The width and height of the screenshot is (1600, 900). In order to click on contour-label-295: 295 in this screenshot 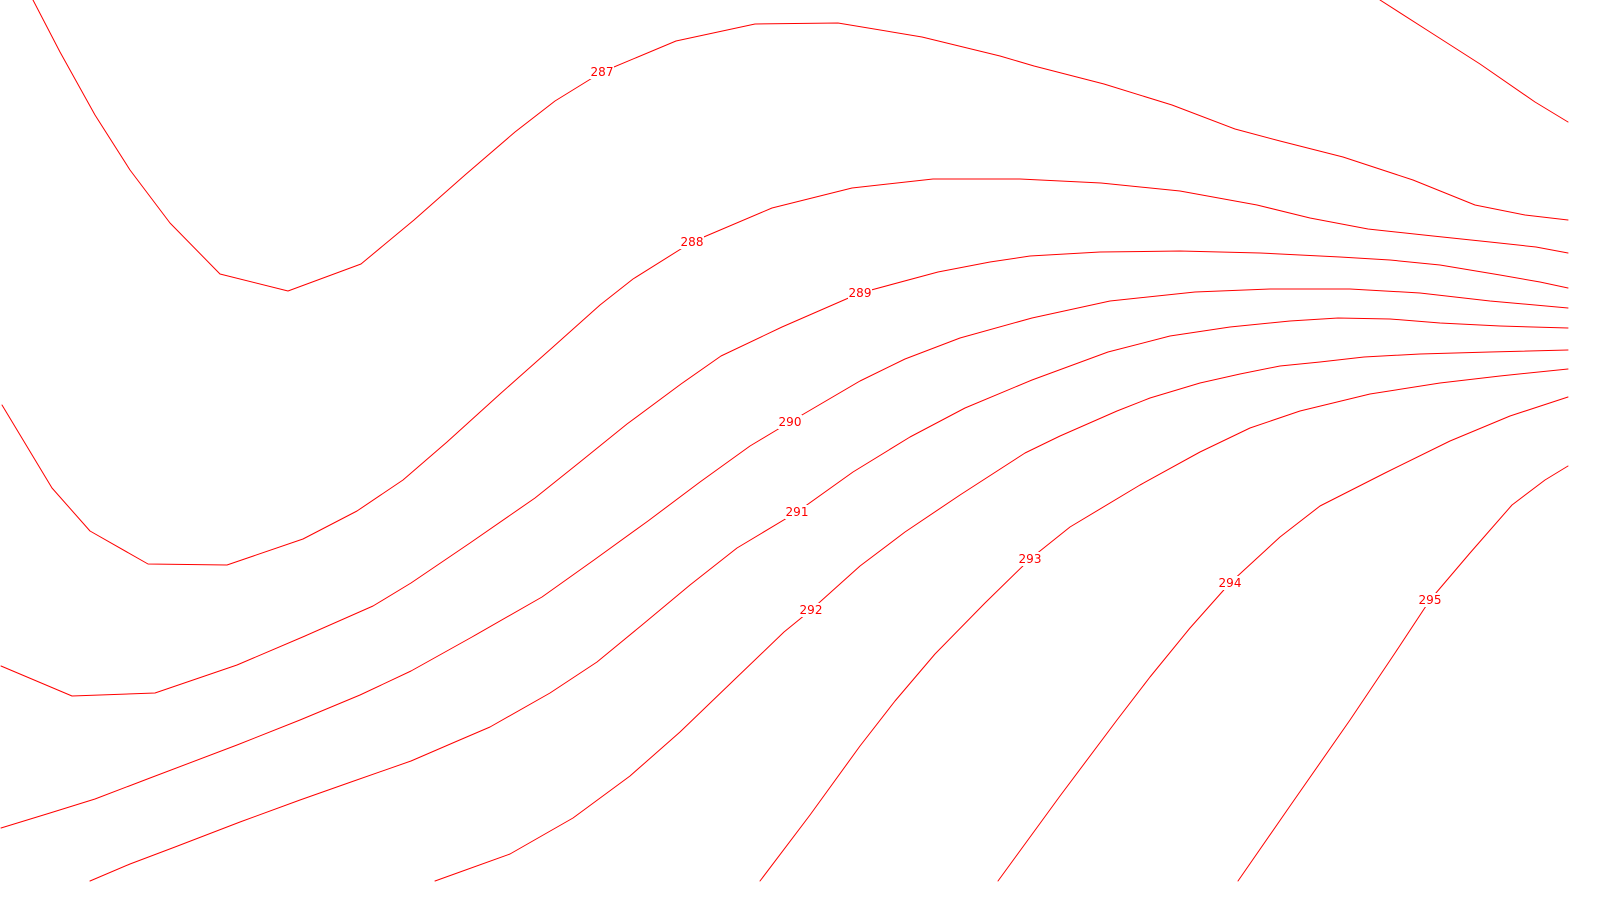, I will do `click(1430, 600)`.